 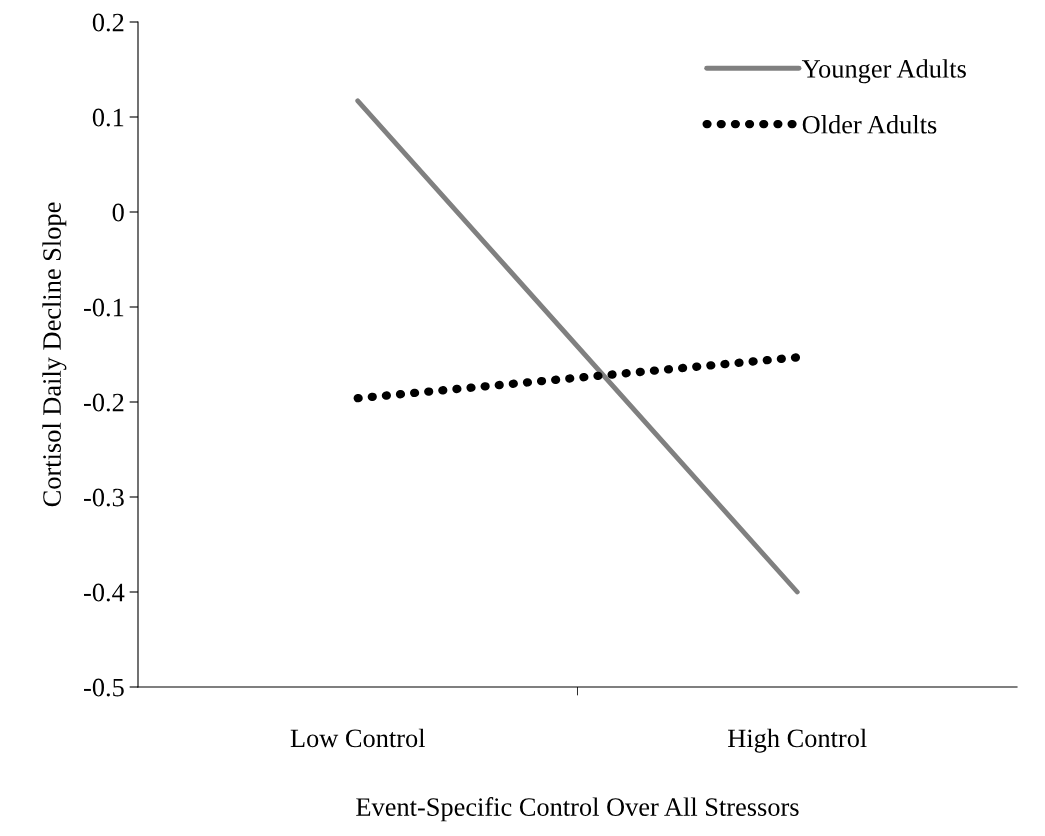 What do you see at coordinates (577, 809) in the screenshot?
I see `x-axis-title: Event-Specific Control Over All Stressors` at bounding box center [577, 809].